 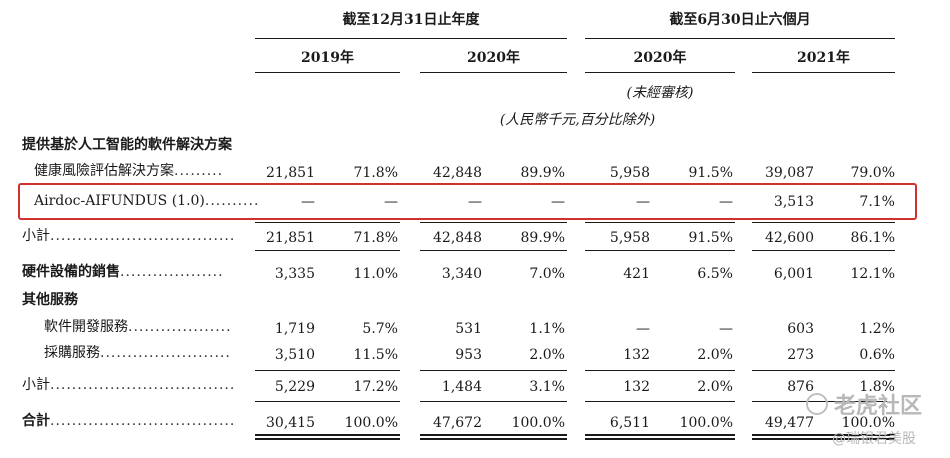 I want to click on cell-airdoc-2019-amt: —, so click(x=308, y=202).